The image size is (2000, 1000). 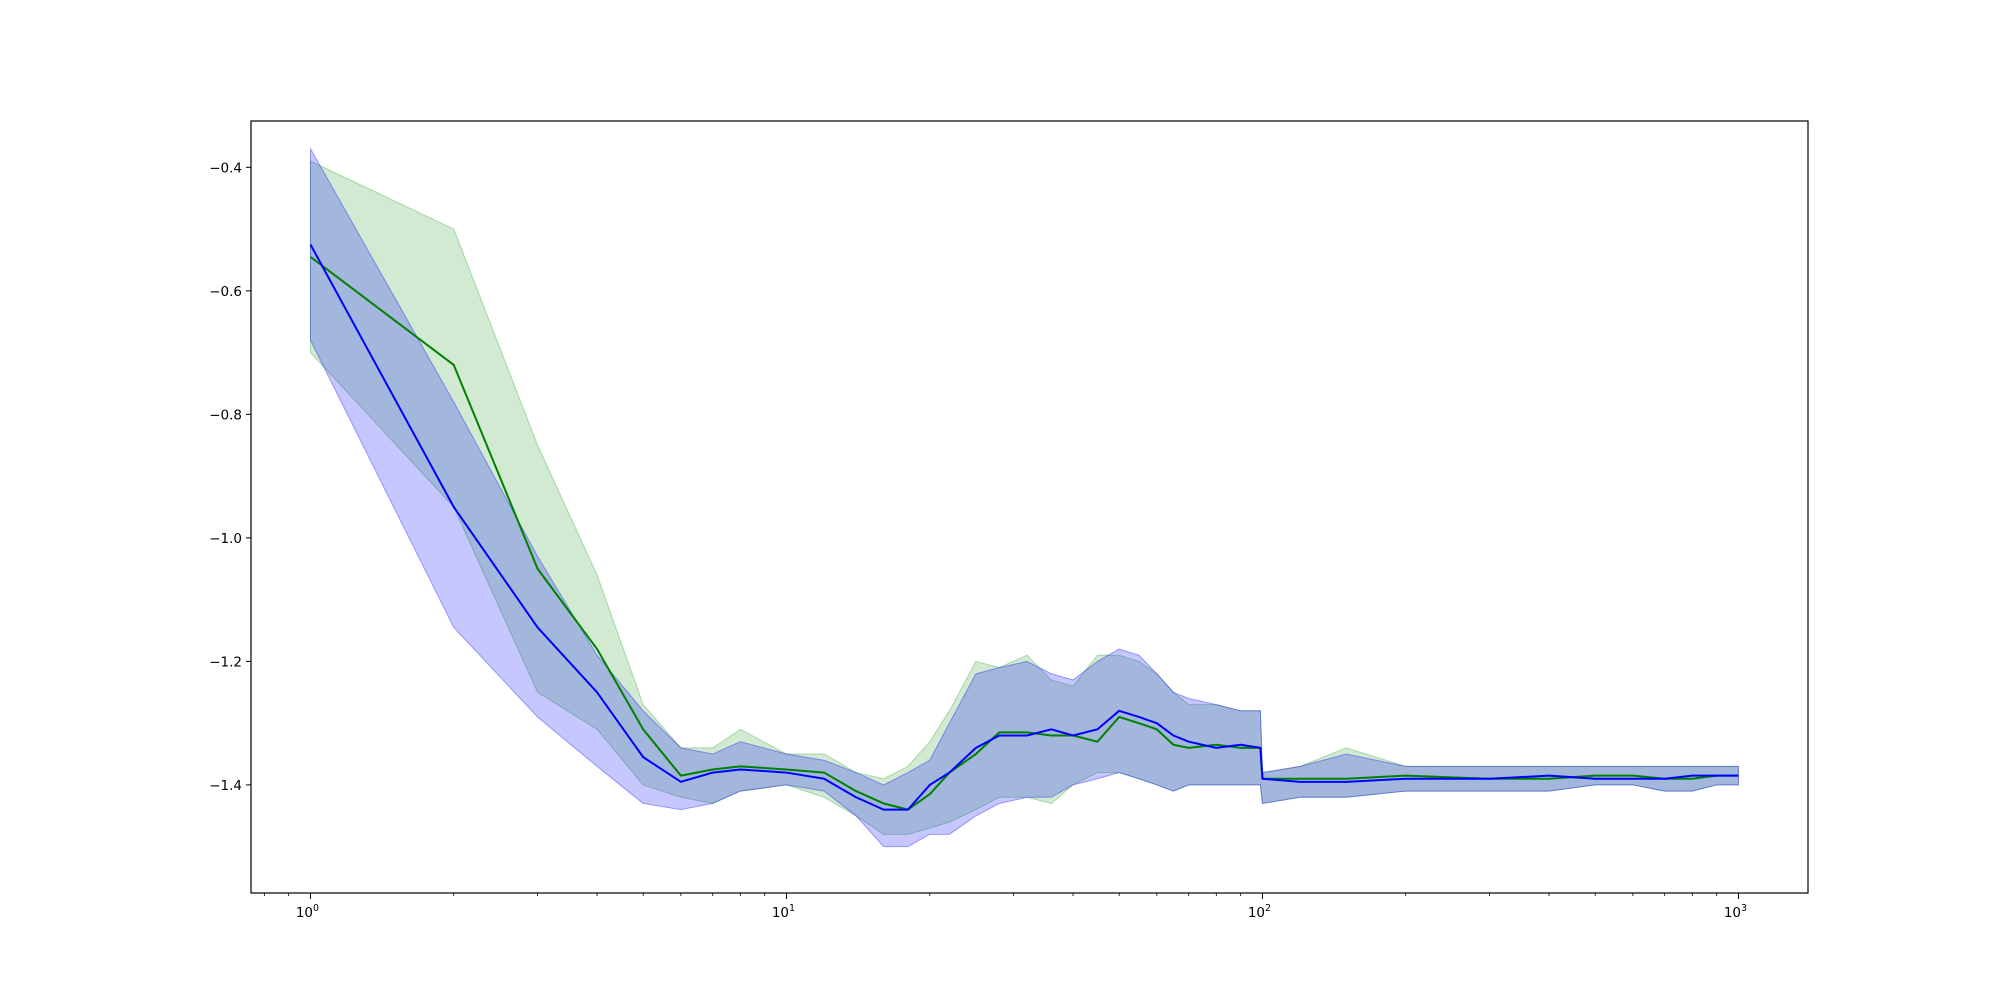 What do you see at coordinates (1268, 908) in the screenshot?
I see `x-tick-exponent: 2` at bounding box center [1268, 908].